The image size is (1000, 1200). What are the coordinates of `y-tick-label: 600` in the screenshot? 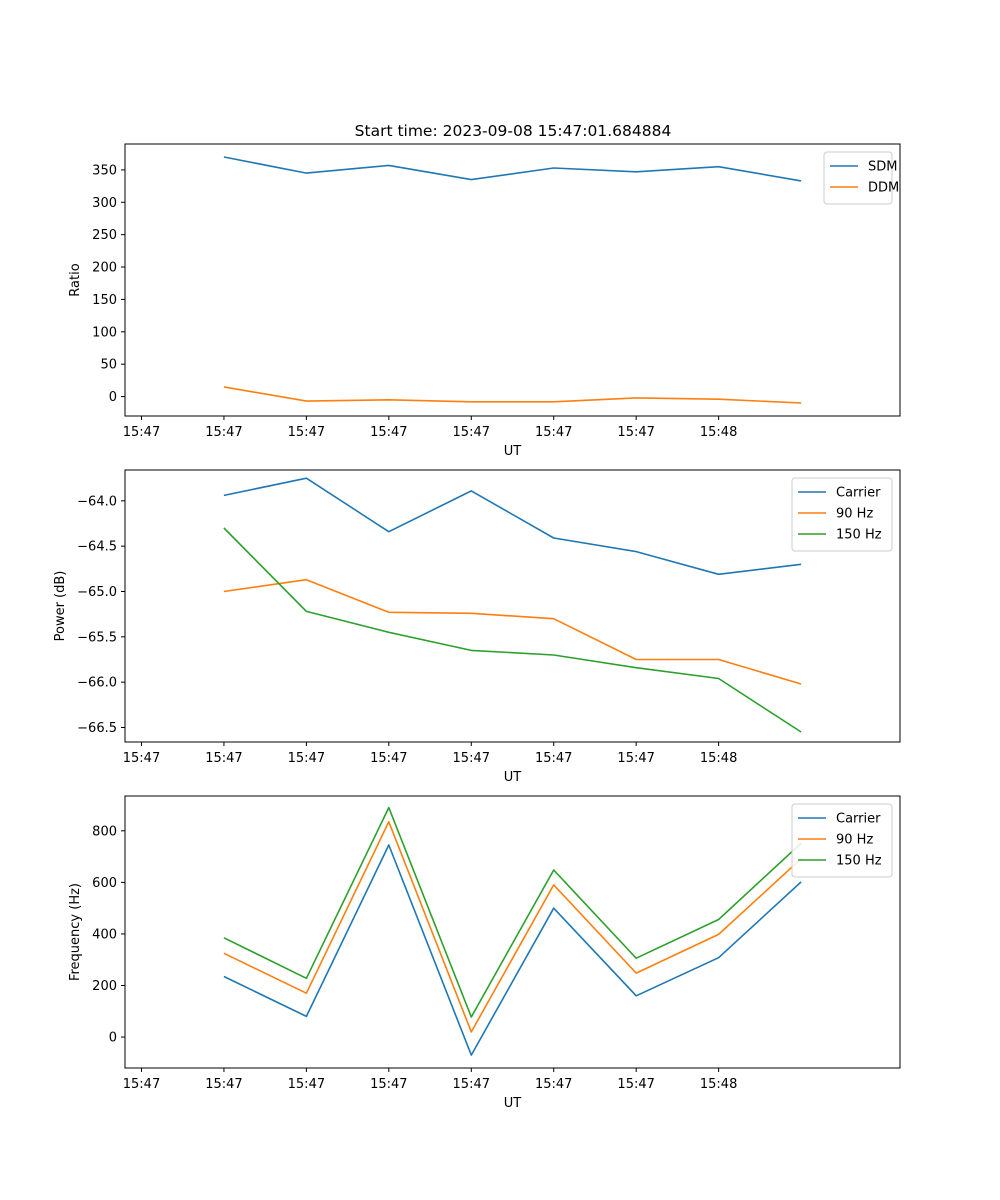 It's located at (104, 883).